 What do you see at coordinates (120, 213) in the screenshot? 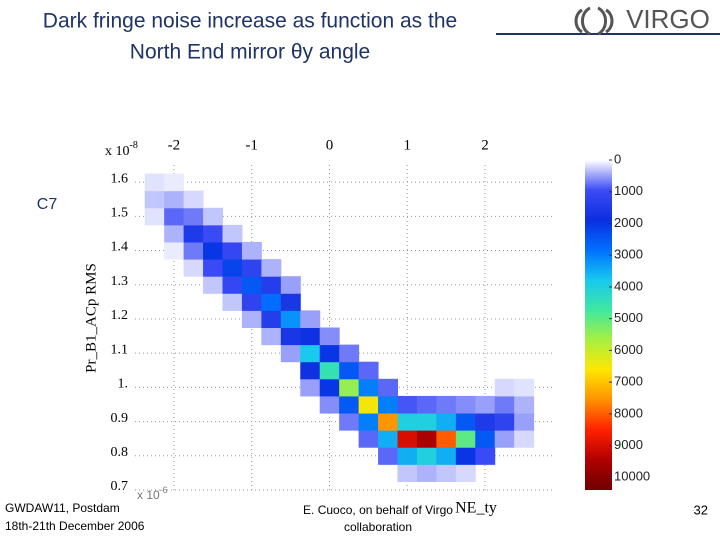
I see `y-tick-label: 1.5` at bounding box center [120, 213].